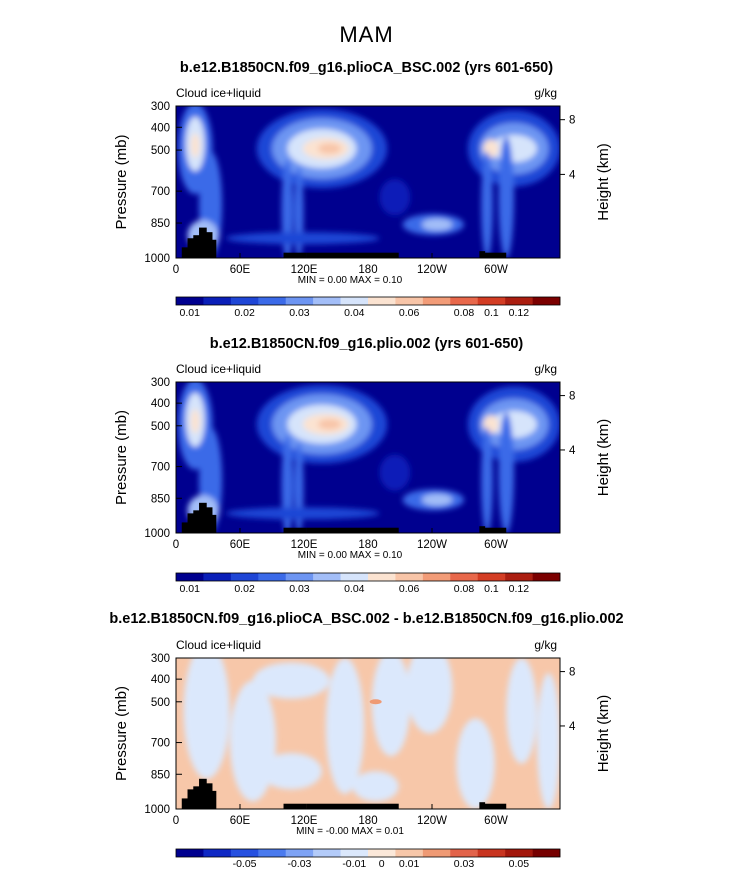  What do you see at coordinates (244, 313) in the screenshot?
I see `colorbar-label: 0.02` at bounding box center [244, 313].